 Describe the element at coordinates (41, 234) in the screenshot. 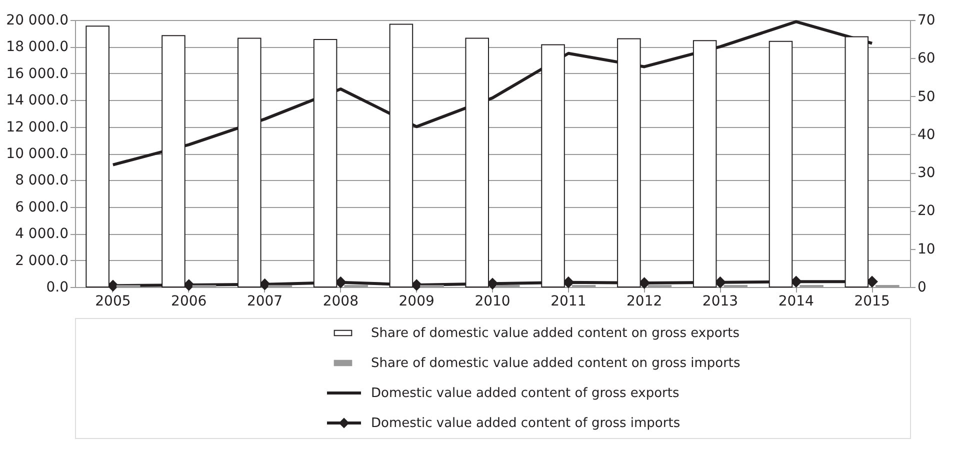

I see `y-tick-label: 4 000.0` at that location.